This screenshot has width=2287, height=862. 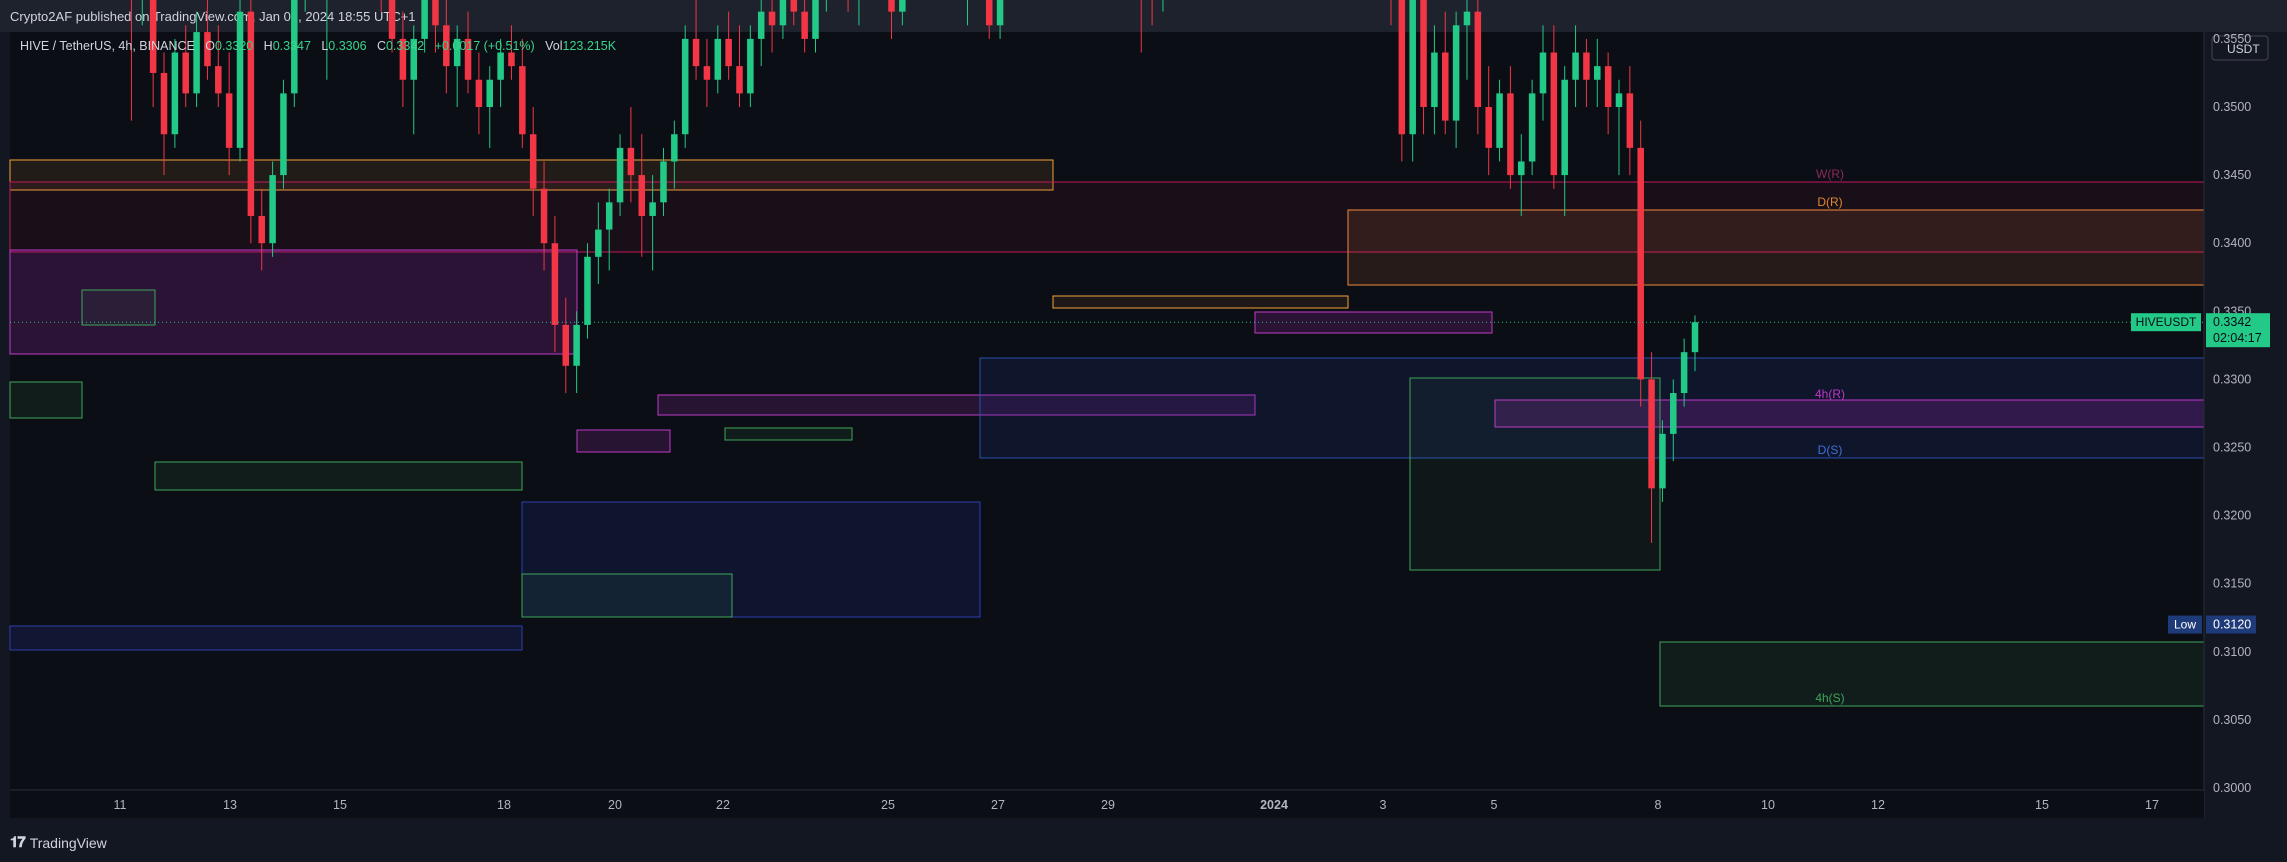 What do you see at coordinates (18, 842) in the screenshot?
I see `tradingview-logo-icon: 𝟏𝟕` at bounding box center [18, 842].